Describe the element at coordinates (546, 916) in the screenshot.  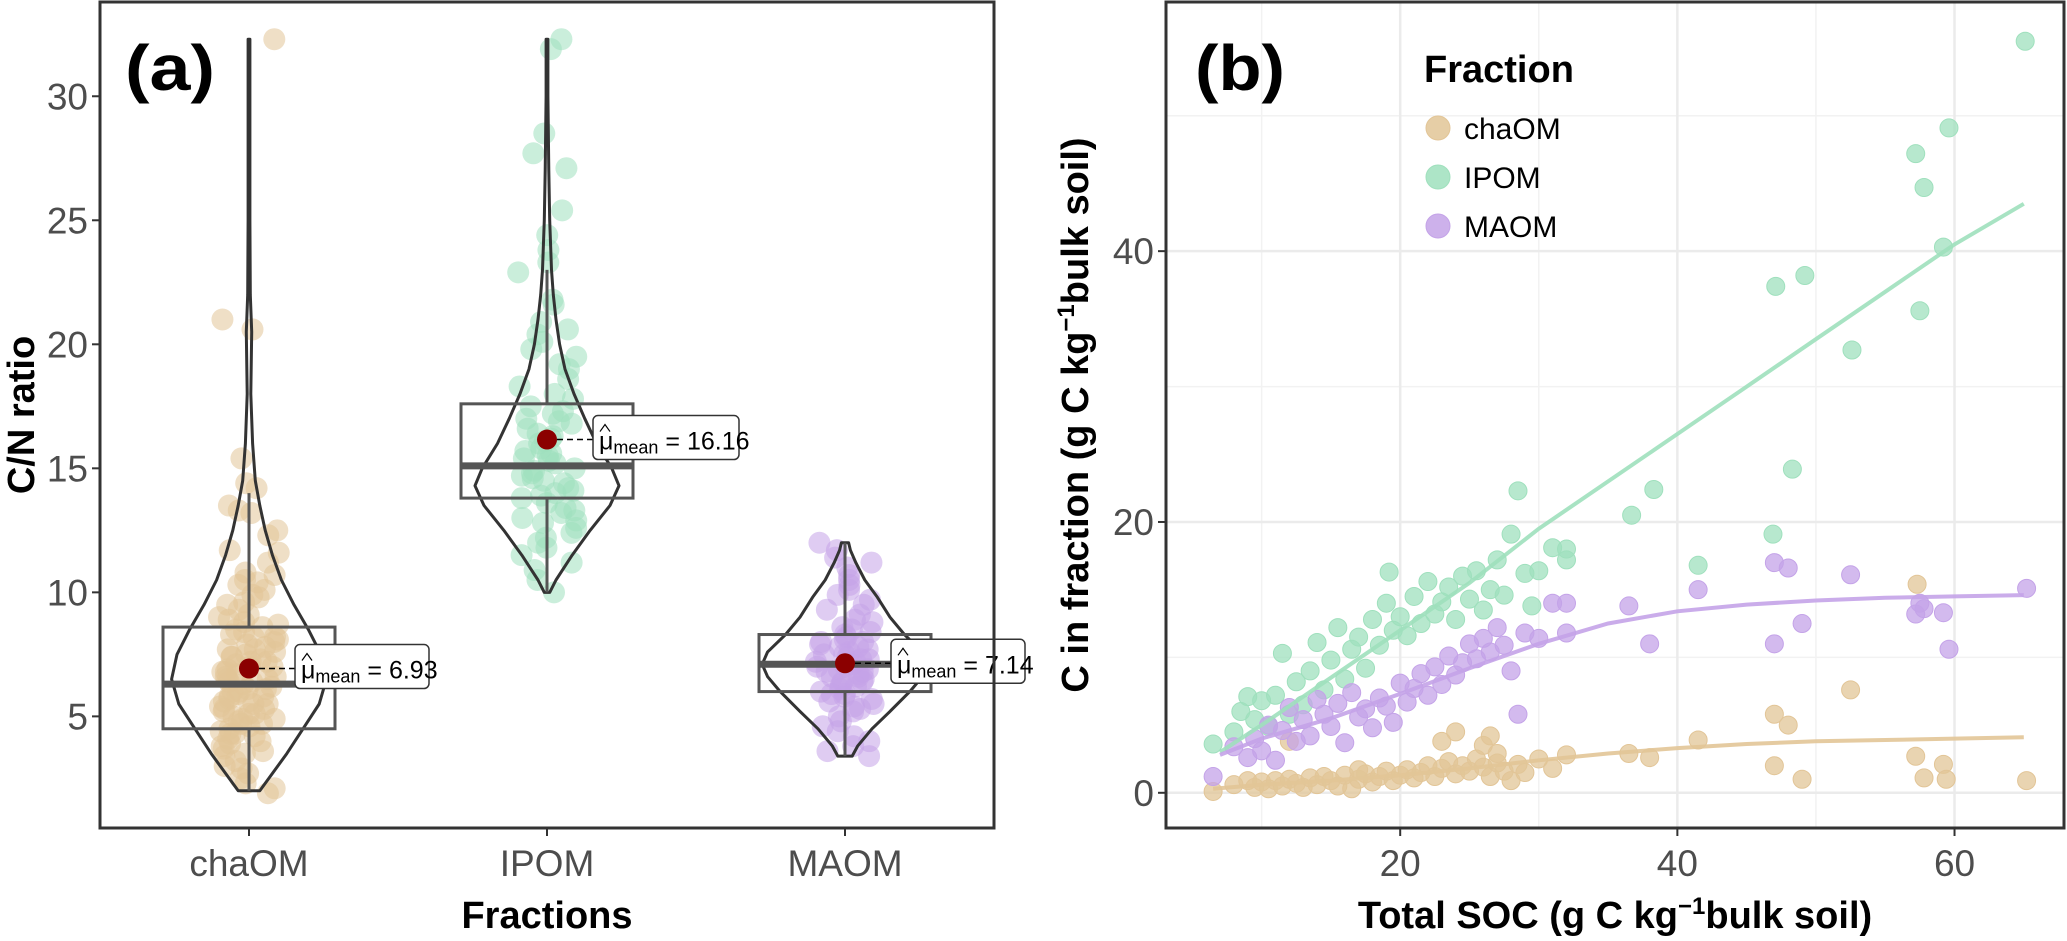
I see `panel-a-x-title: Fractions` at that location.